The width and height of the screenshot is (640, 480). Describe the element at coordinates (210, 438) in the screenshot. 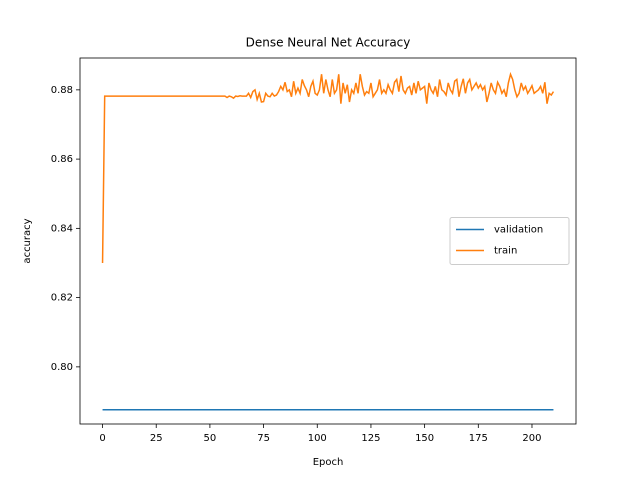

I see `x-tick-label: 50` at that location.